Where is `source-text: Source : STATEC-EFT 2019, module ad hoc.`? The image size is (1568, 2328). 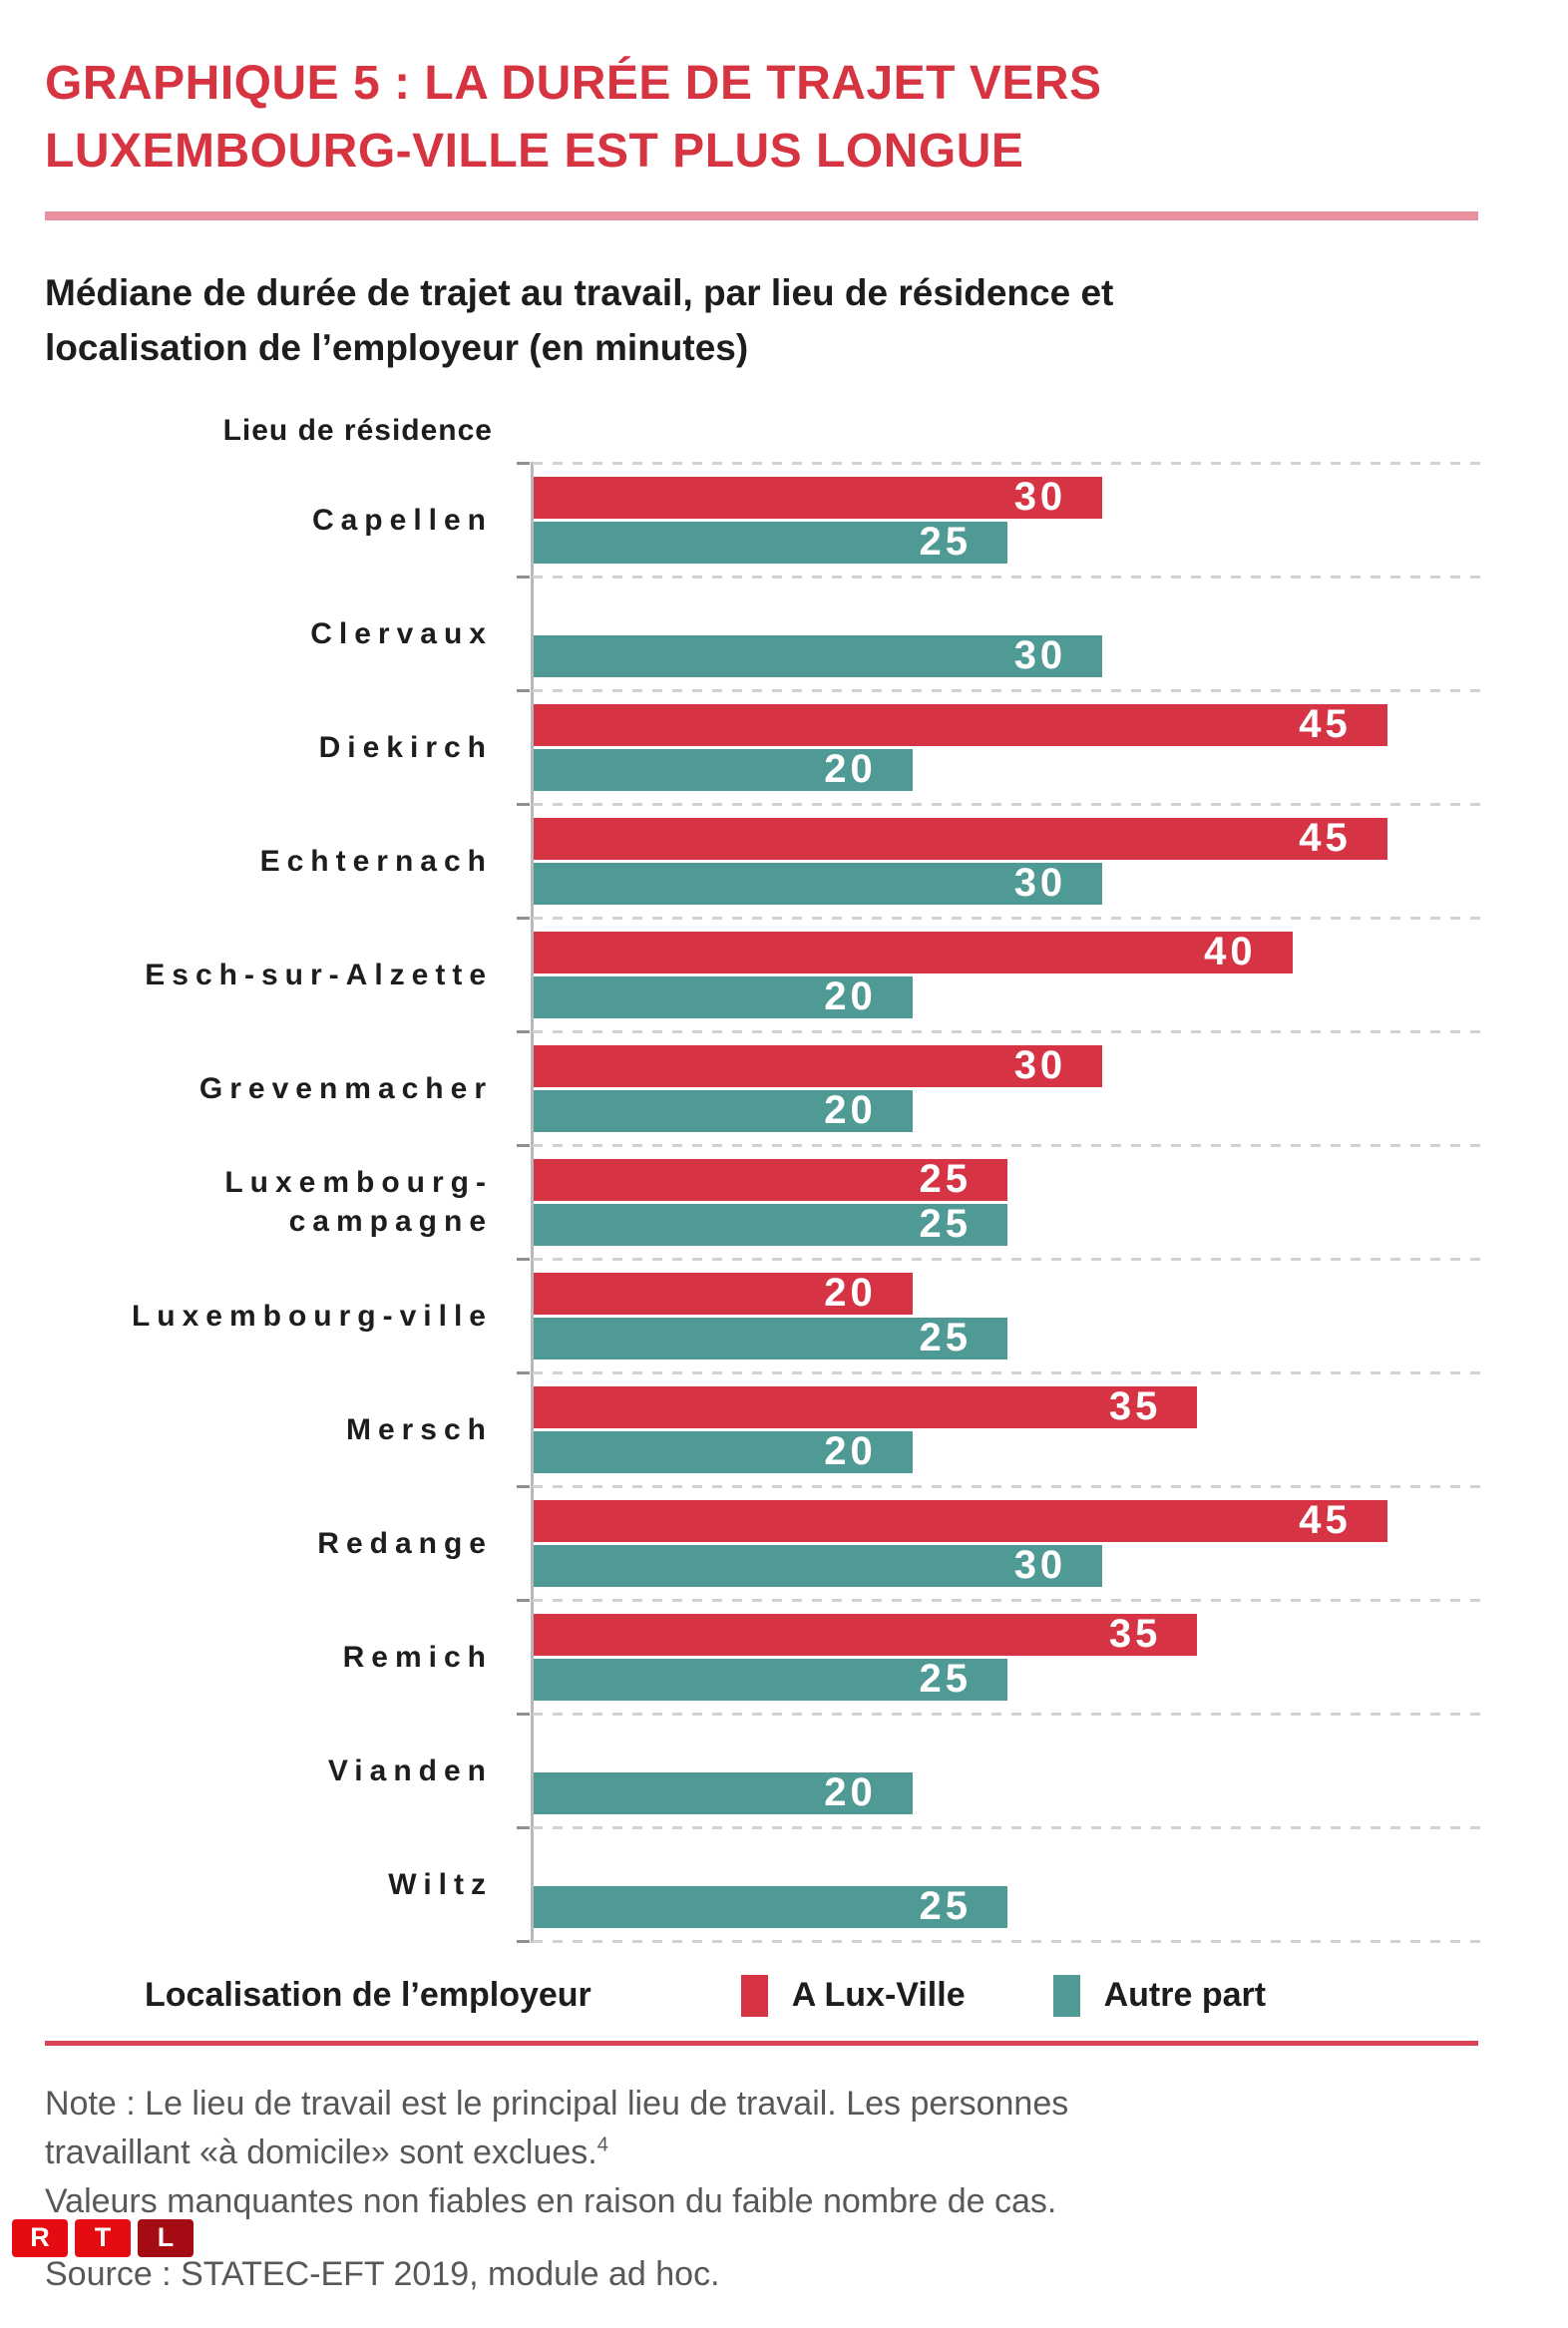
source-text: Source : STATEC-EFT 2019, module ad hoc. is located at coordinates (383, 2273).